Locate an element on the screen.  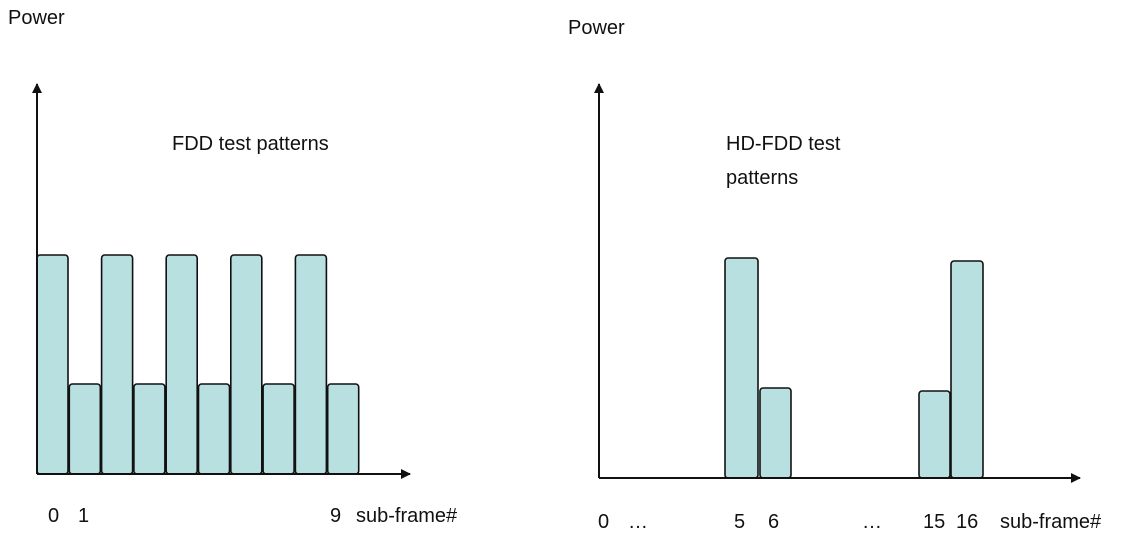
fdd-bar-5-low is located at coordinates (214, 429).